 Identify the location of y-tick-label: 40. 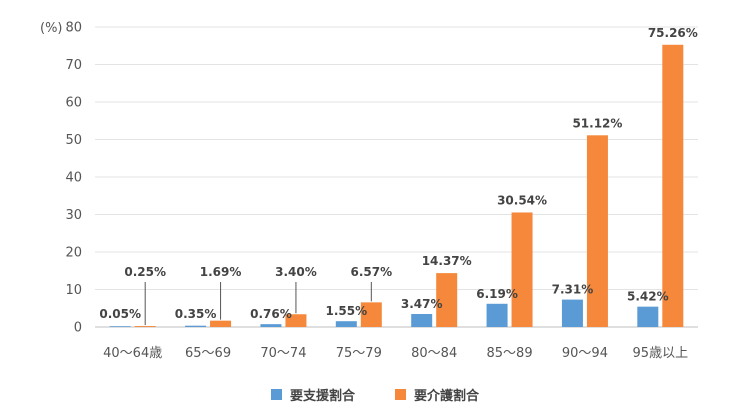
(73, 178).